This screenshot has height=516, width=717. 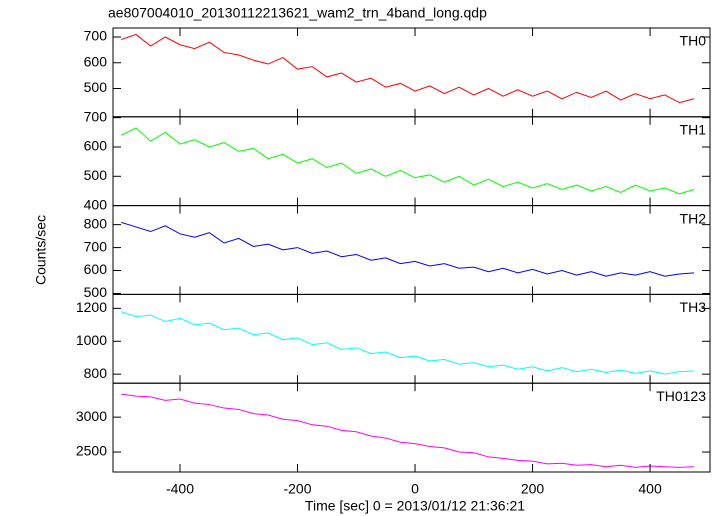 What do you see at coordinates (96, 204) in the screenshot?
I see `y-tick-label: 400` at bounding box center [96, 204].